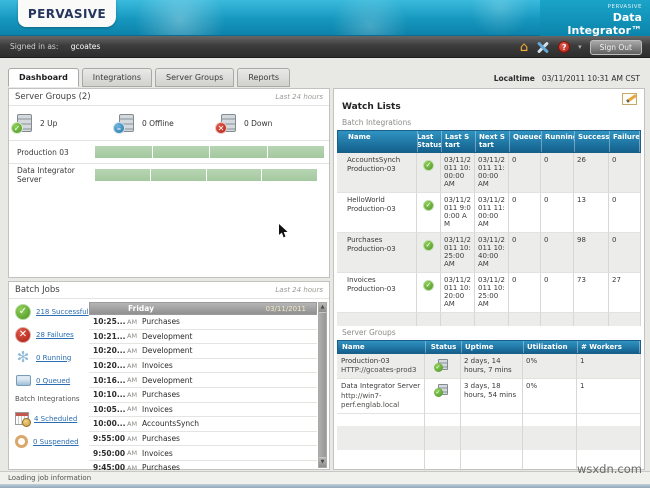 This screenshot has height=488, width=650. I want to click on home-icon: ⌂, so click(524, 47).